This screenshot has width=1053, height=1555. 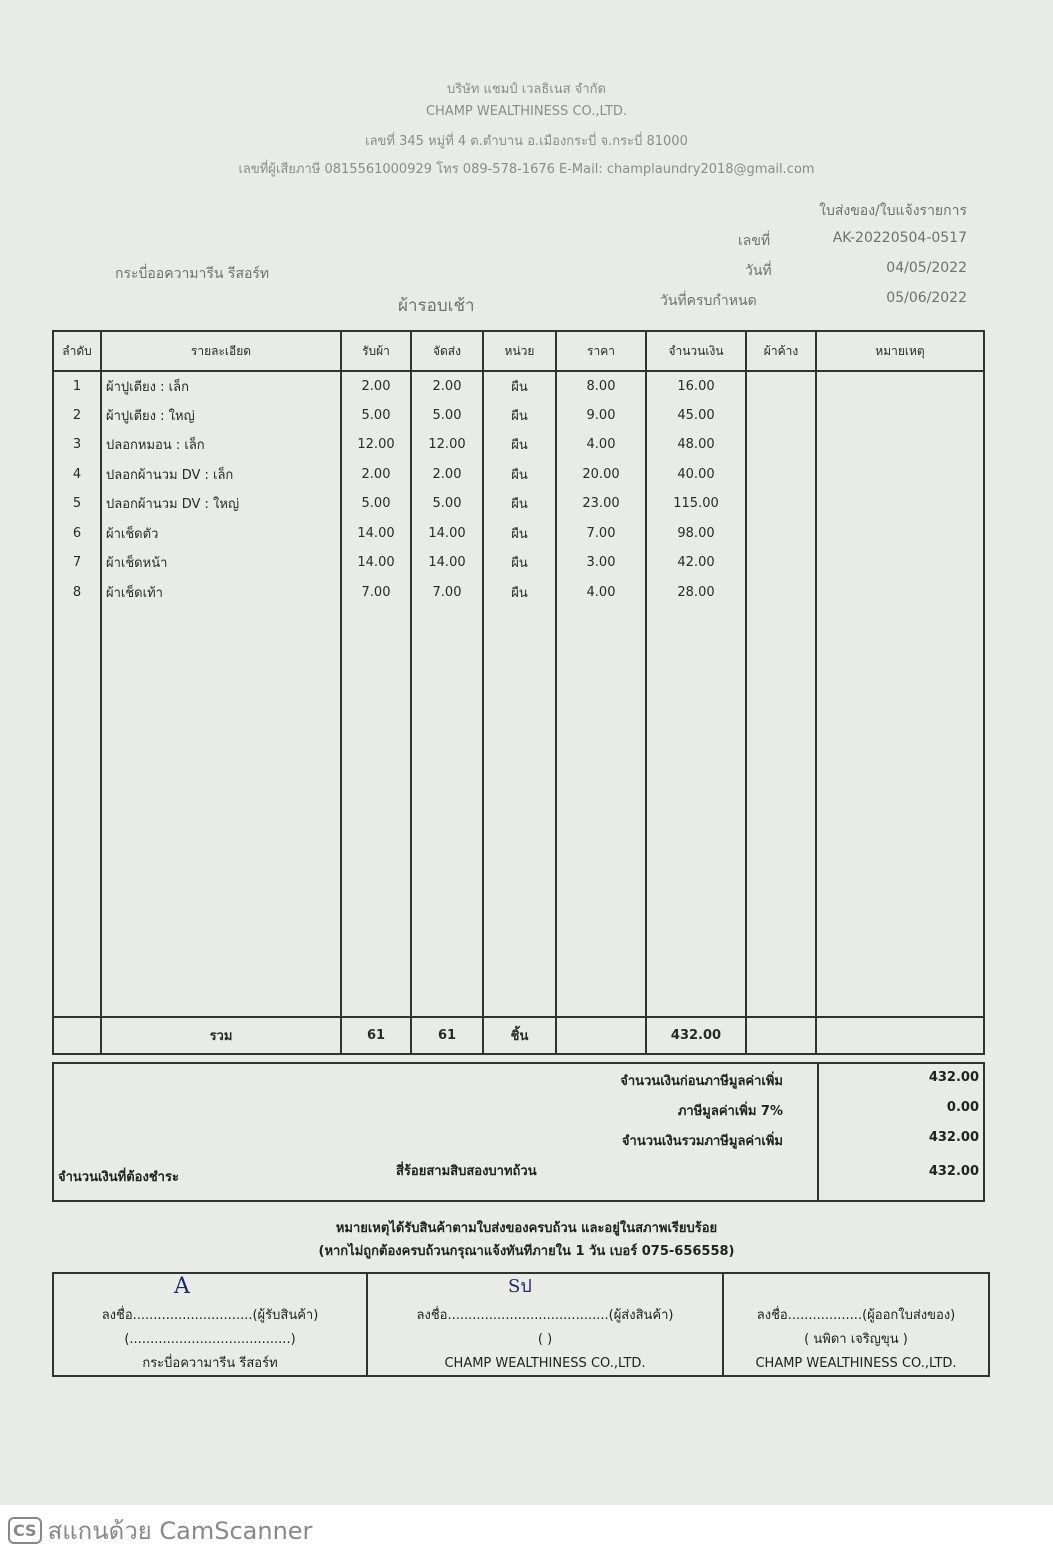 I want to click on cell: ปลอกหมอน : เล็ก, so click(x=221, y=445).